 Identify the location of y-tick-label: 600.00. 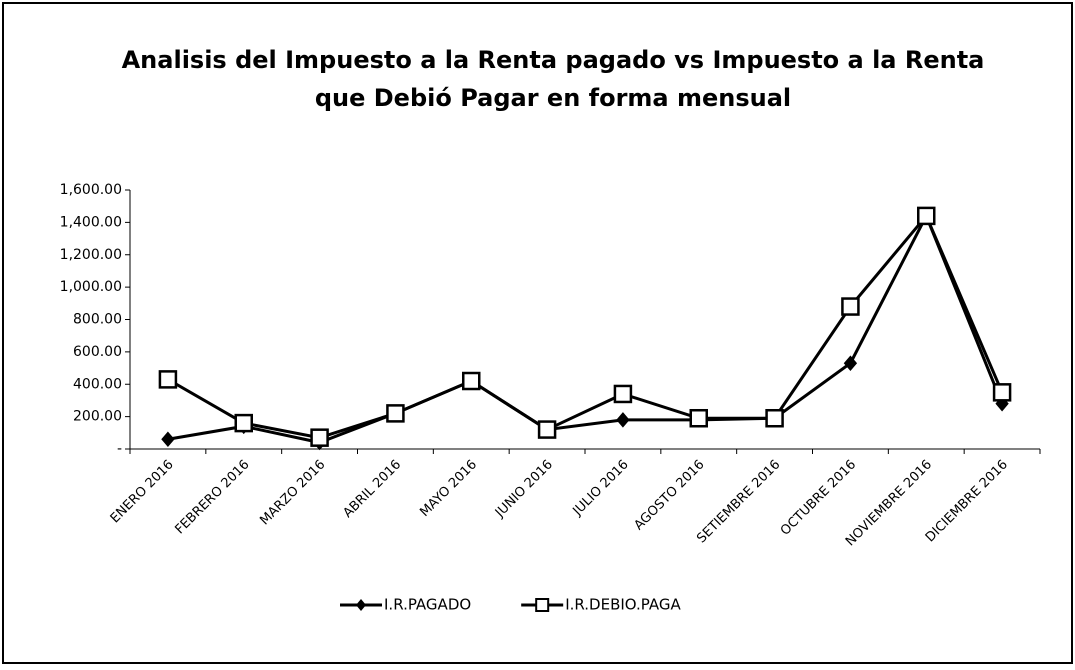
(97, 352).